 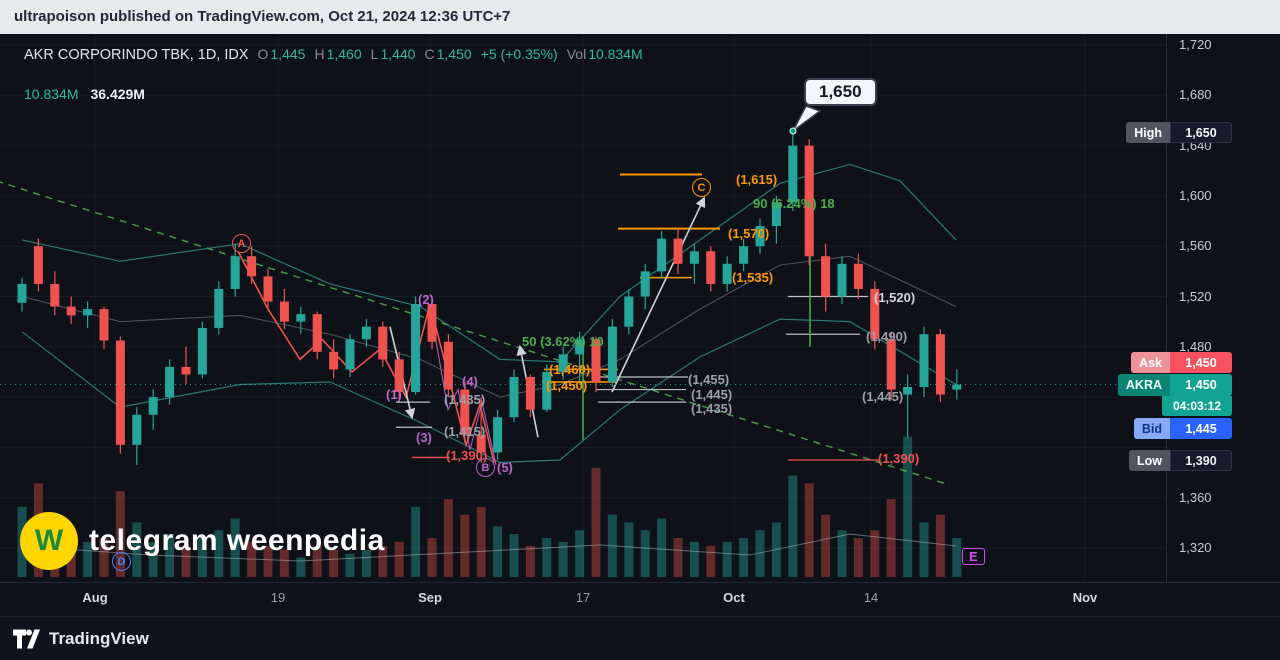 What do you see at coordinates (319, 54) in the screenshot?
I see `high-label: H` at bounding box center [319, 54].